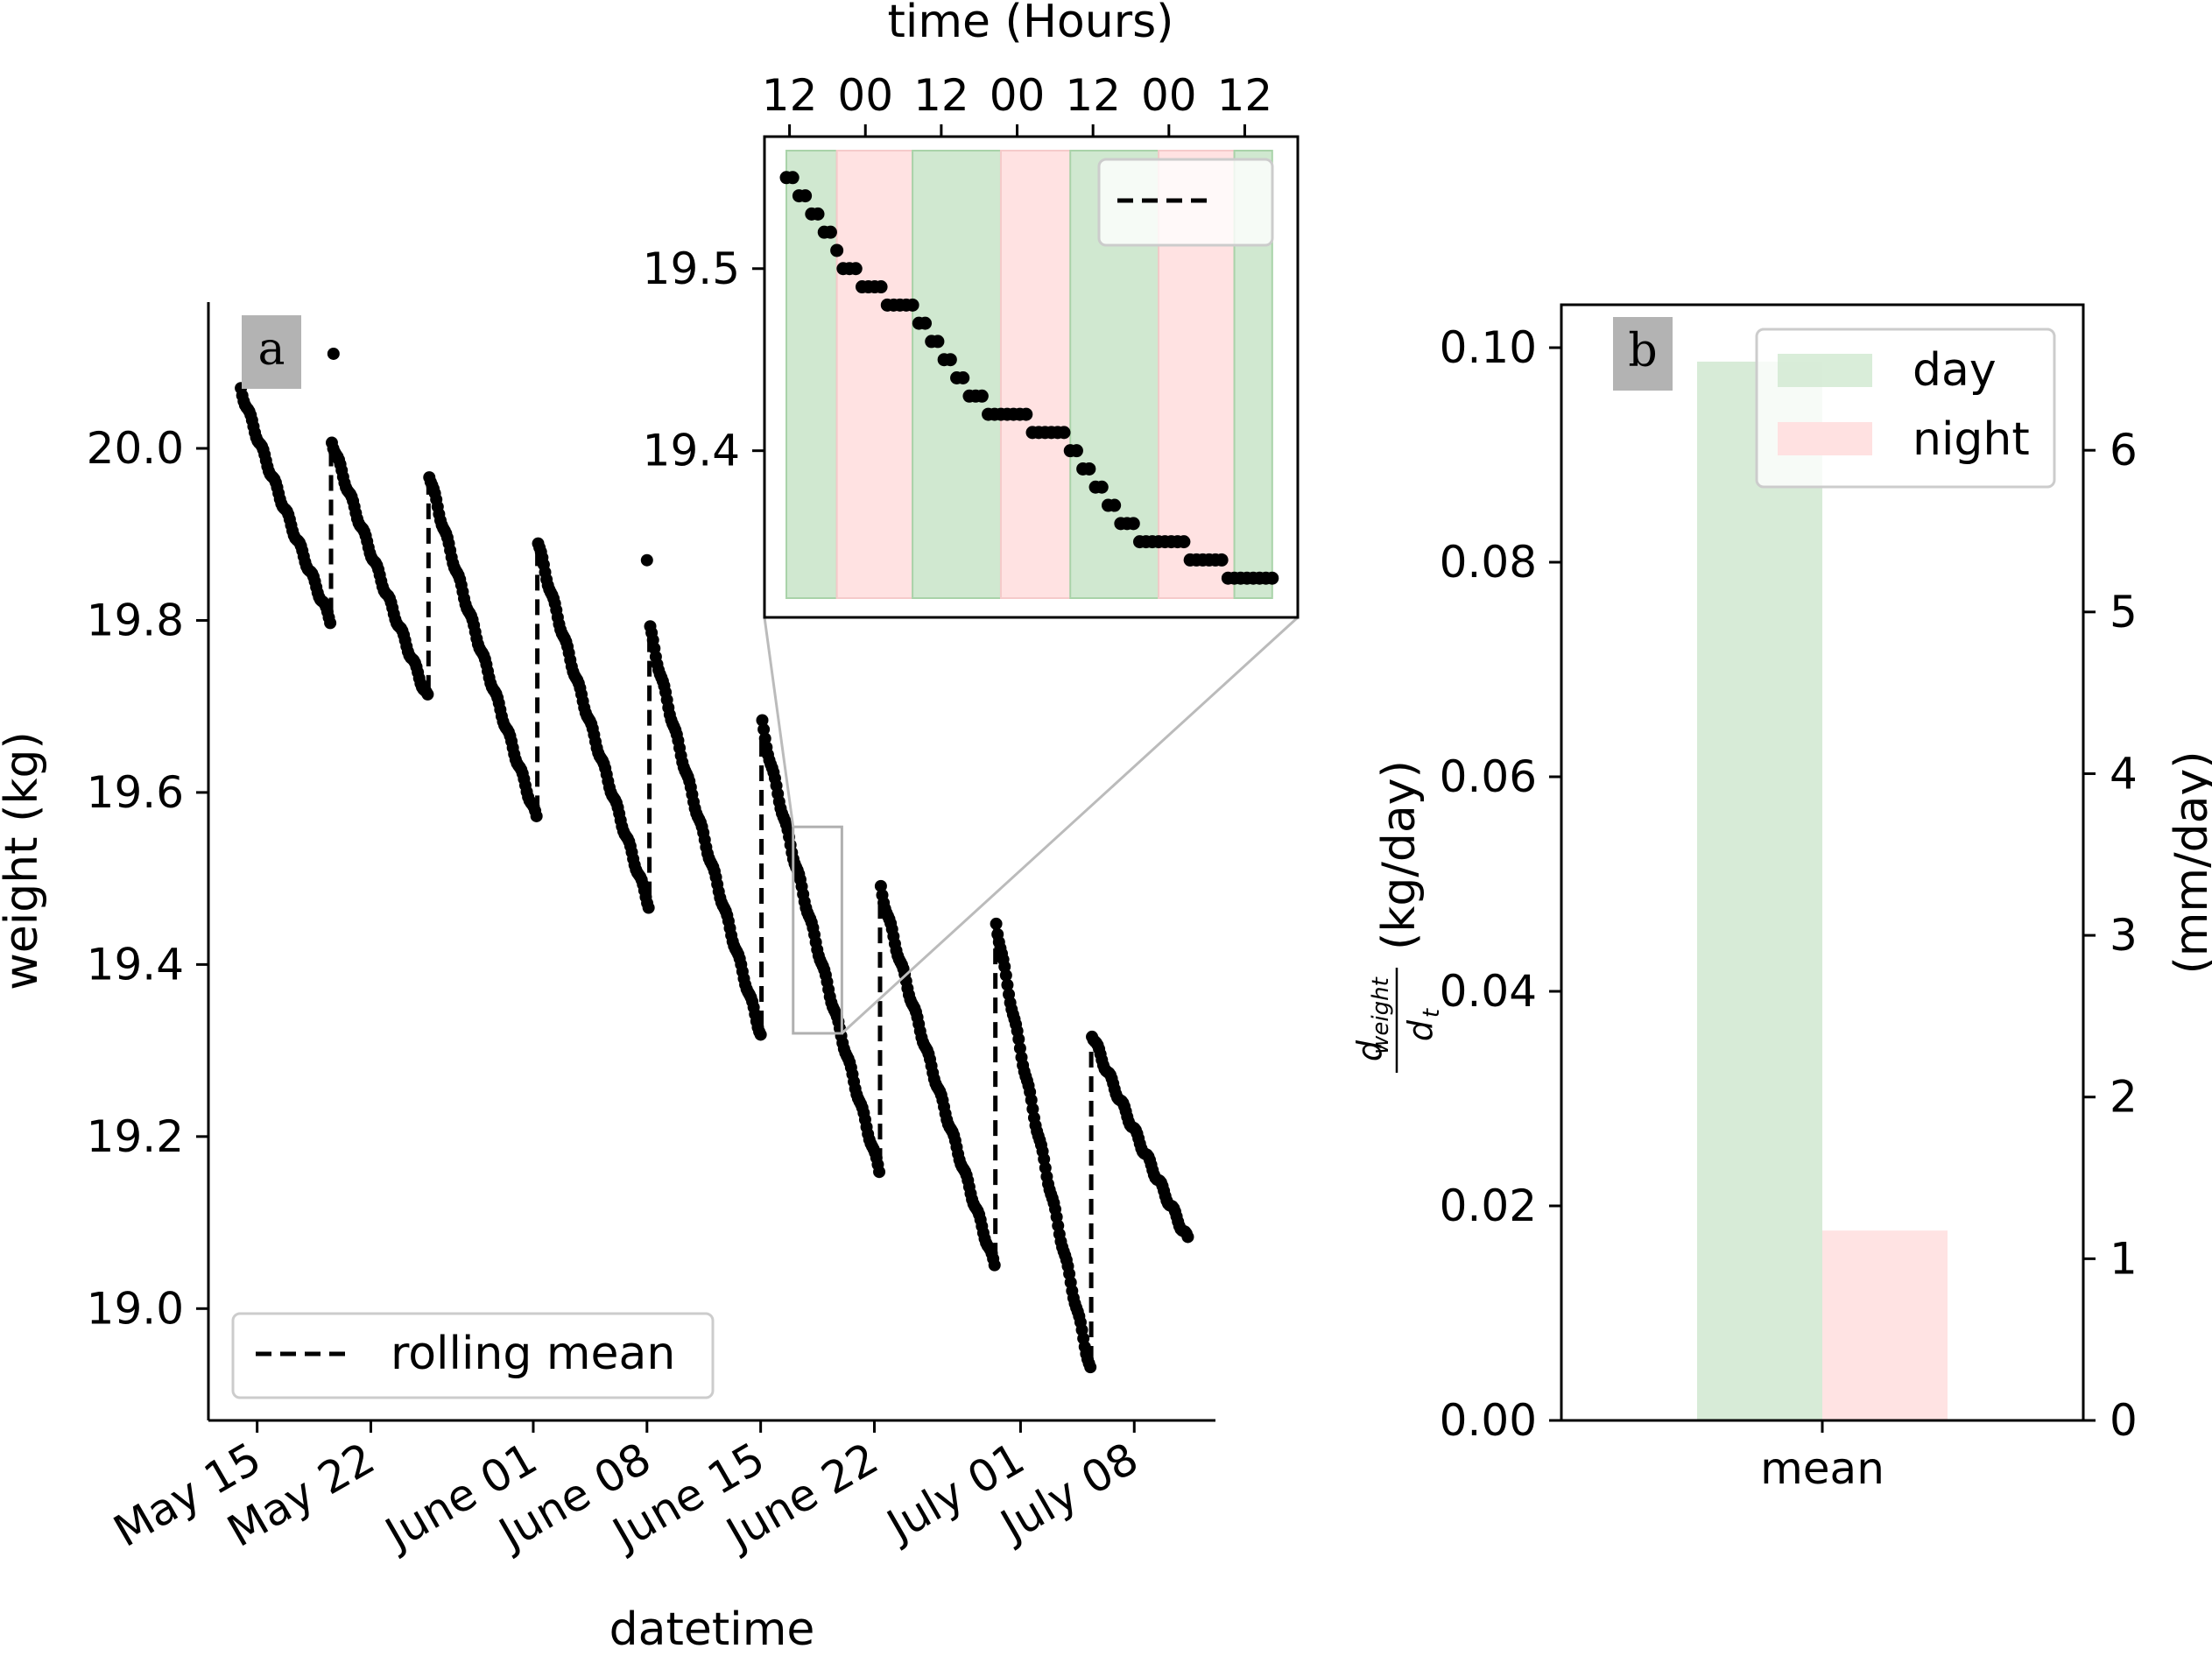 The width and height of the screenshot is (2212, 1656). What do you see at coordinates (135, 1309) in the screenshot?
I see `y-tick-label: 19.0` at bounding box center [135, 1309].